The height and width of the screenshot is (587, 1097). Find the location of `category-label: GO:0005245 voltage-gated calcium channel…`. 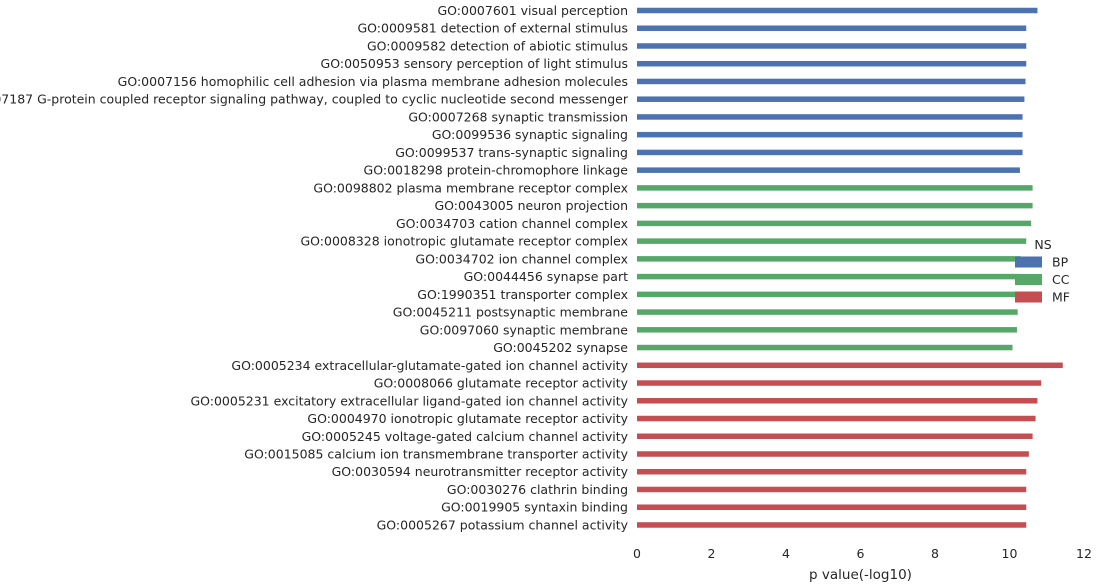

category-label: GO:0005245 voltage-gated calcium channel… is located at coordinates (465, 436).